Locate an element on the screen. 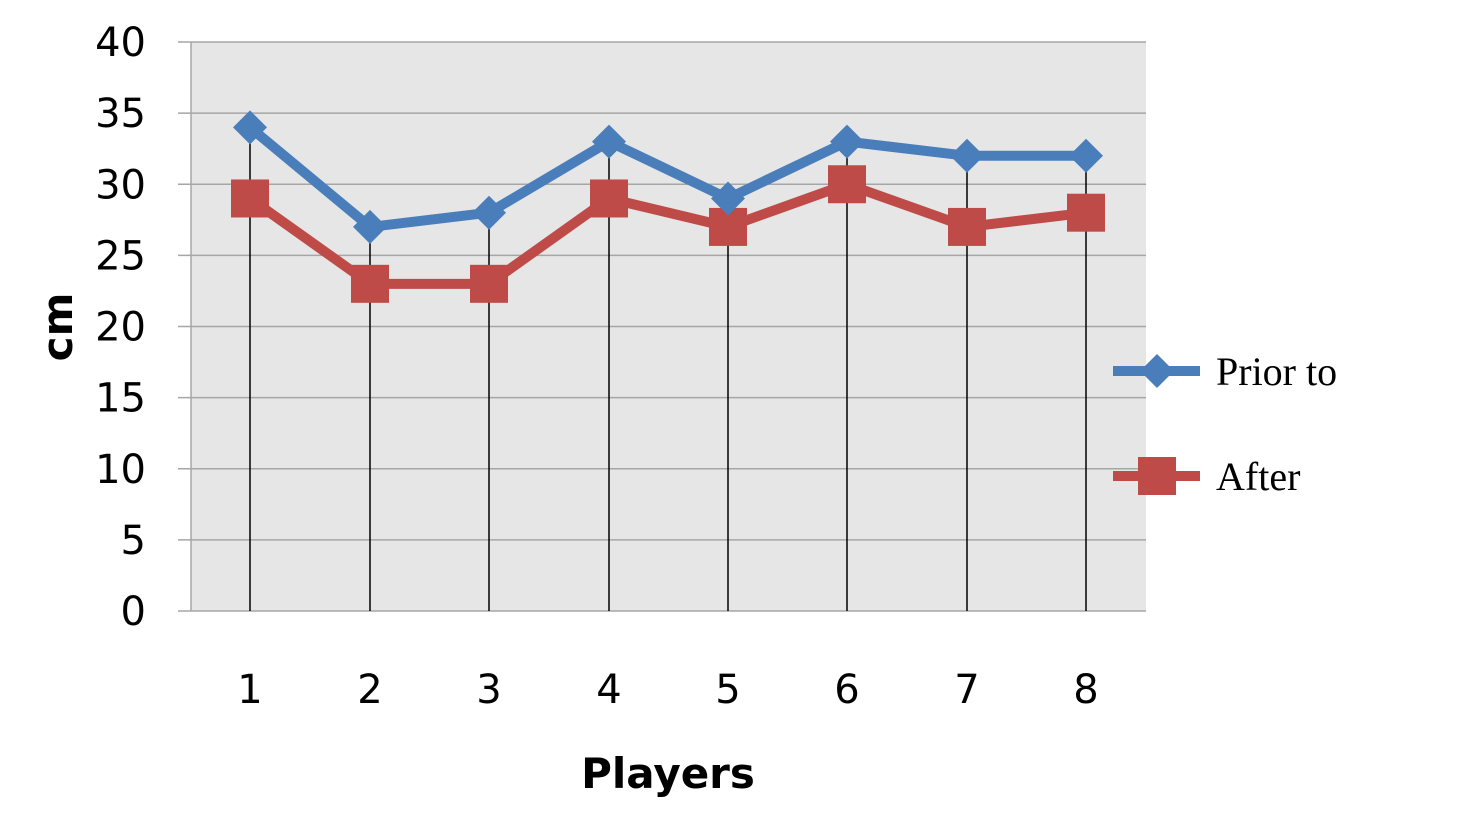  y-tick-label-20: 20 is located at coordinates (120, 328).